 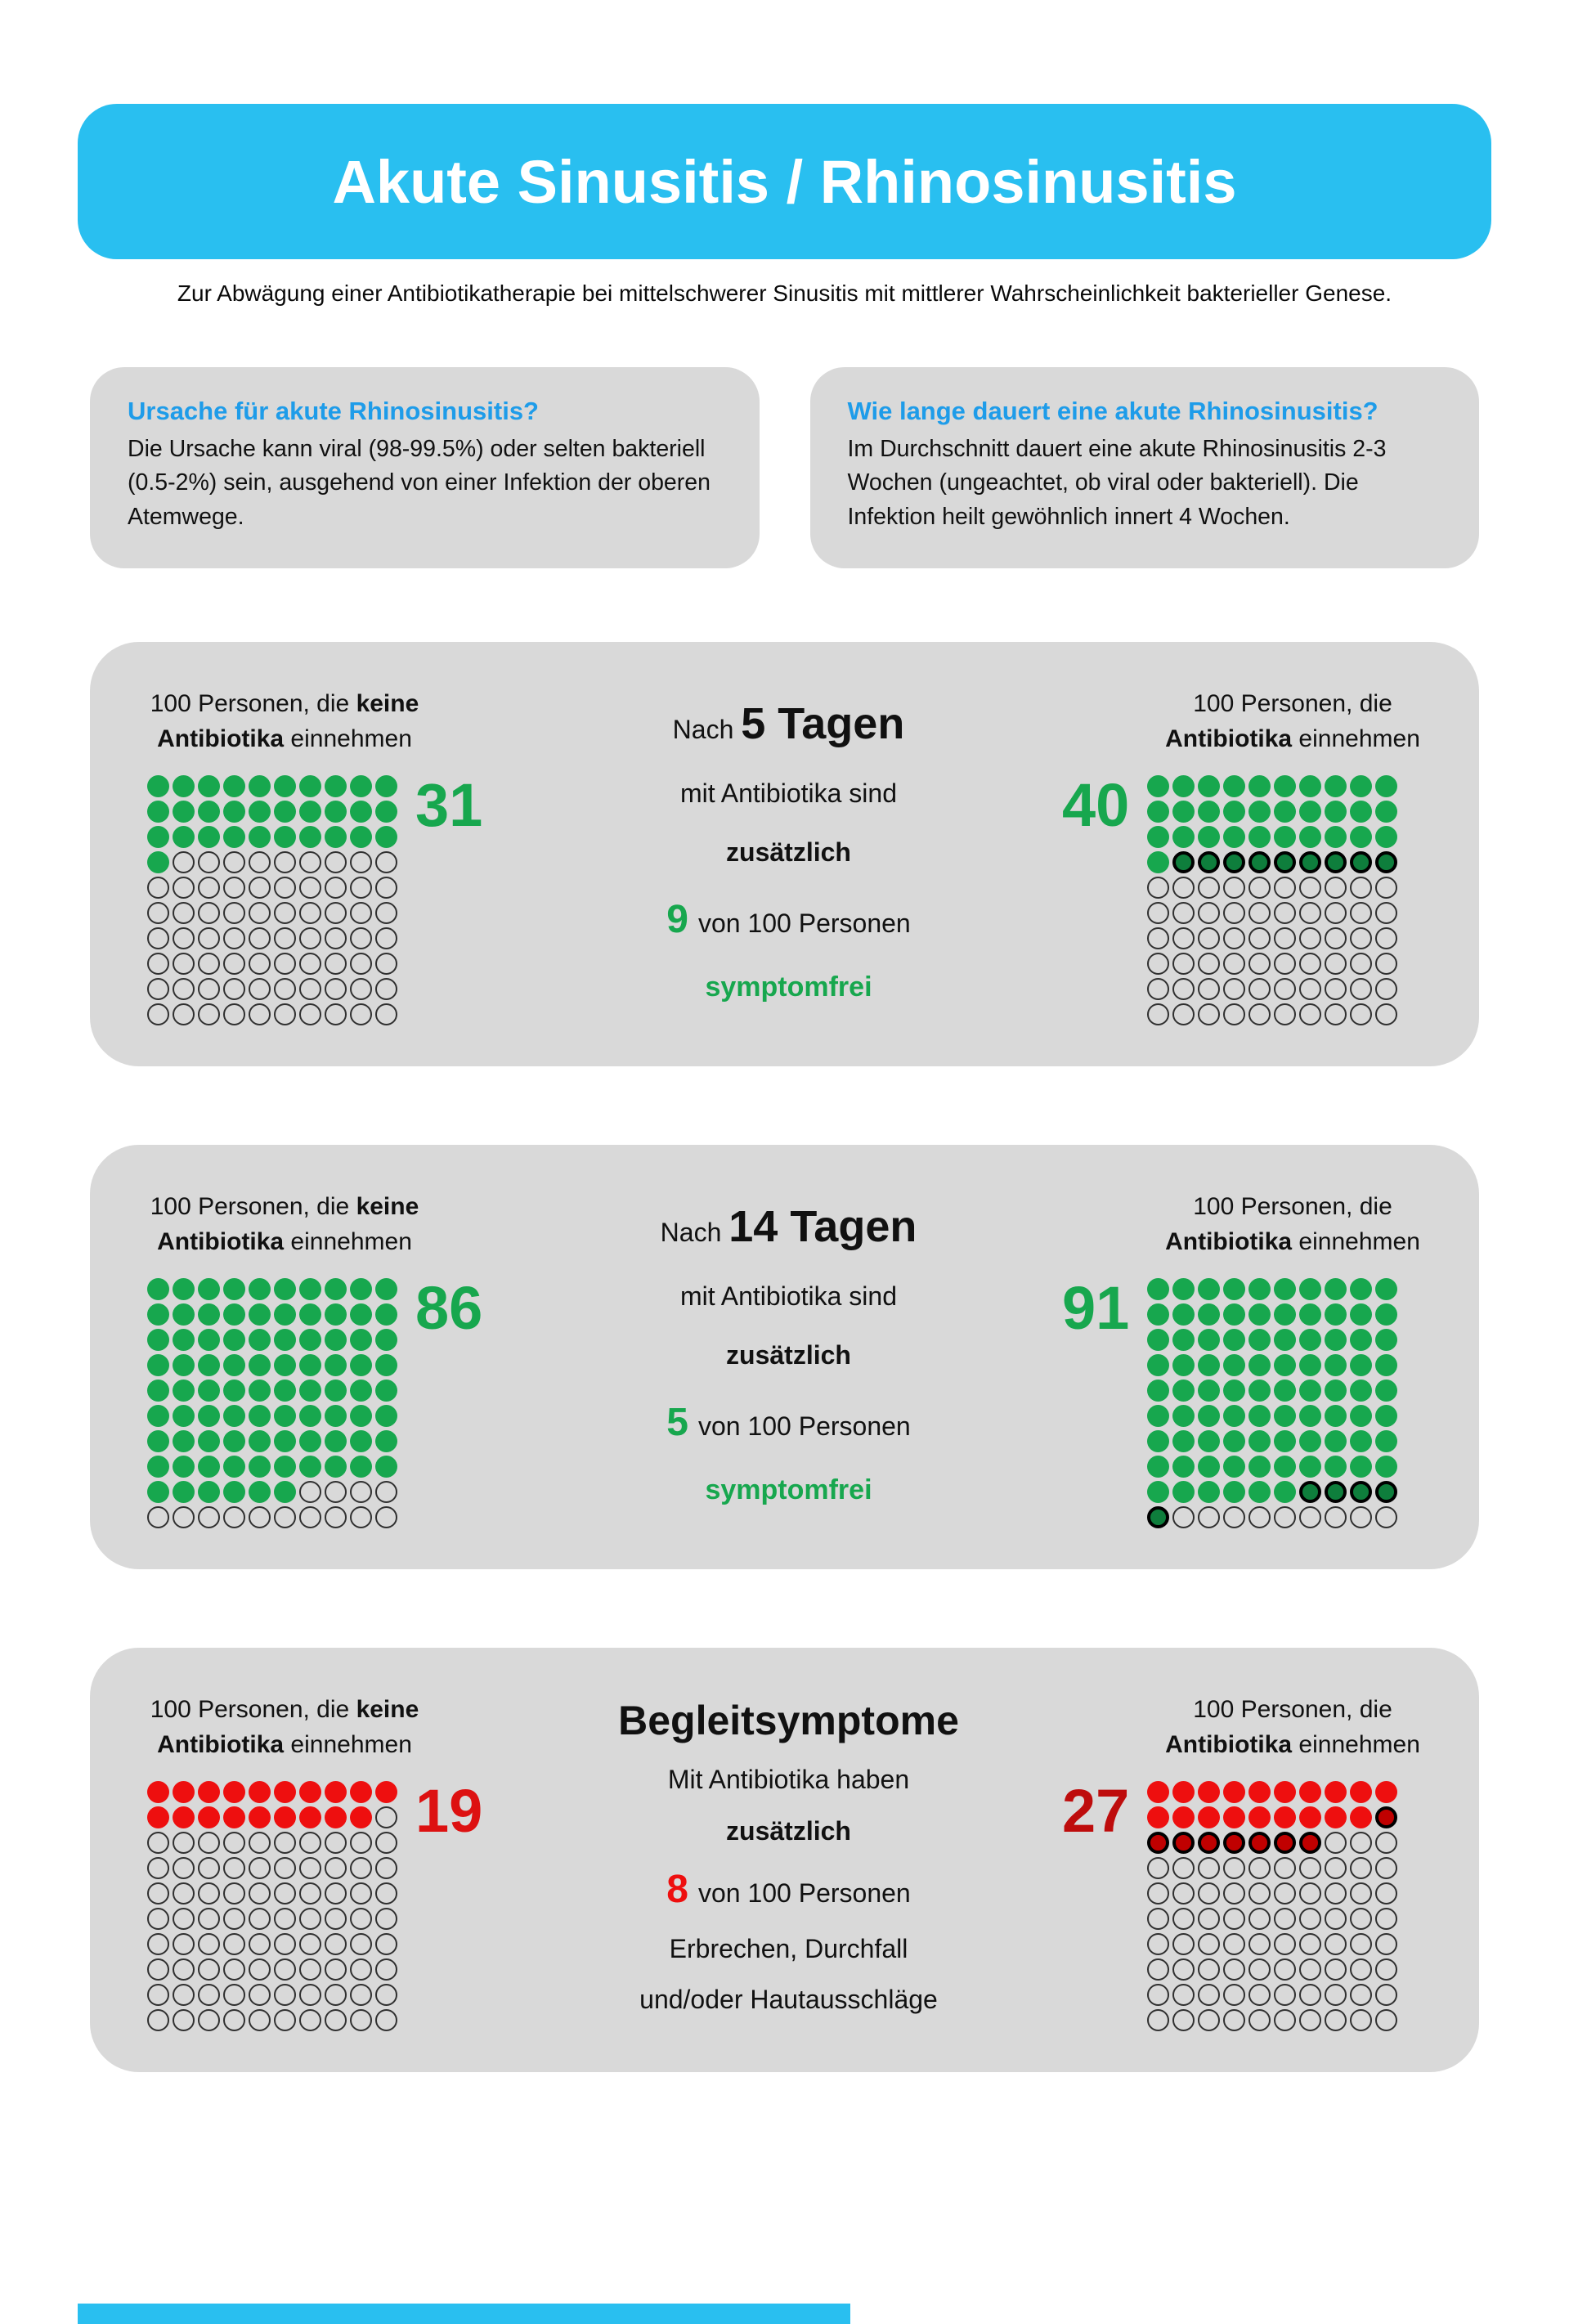 I want to click on label-text: 100 Personen, die, so click(x=253, y=1709).